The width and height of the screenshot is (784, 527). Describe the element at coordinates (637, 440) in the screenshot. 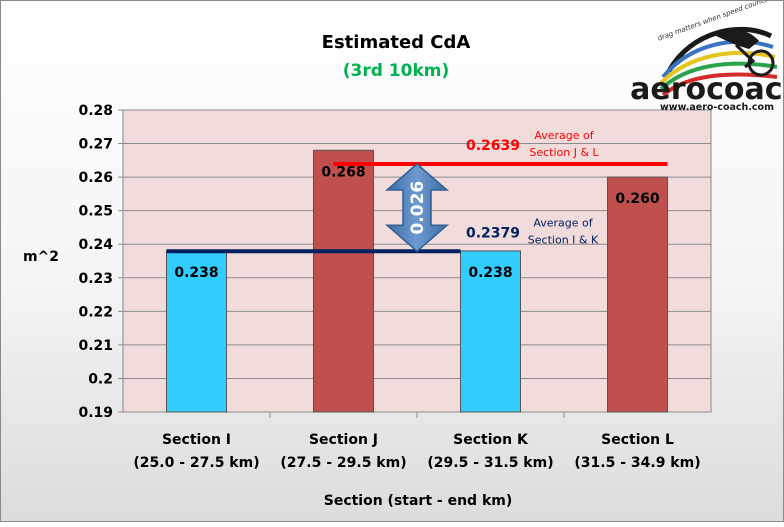

I see `category-label: Section L` at that location.